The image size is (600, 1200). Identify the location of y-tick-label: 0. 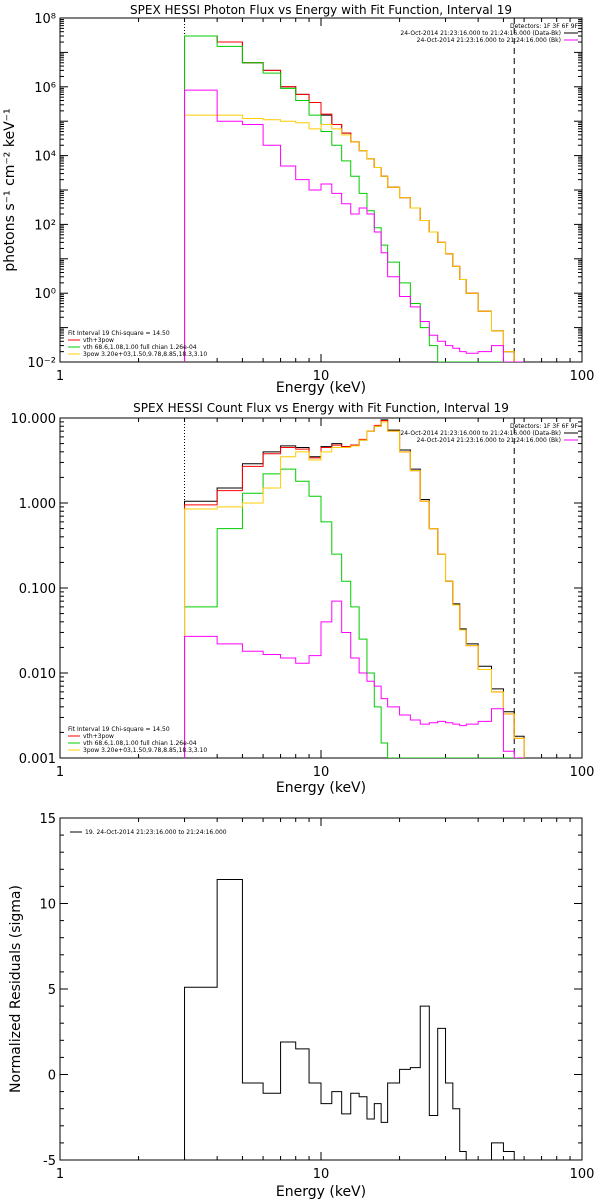
(52, 1076).